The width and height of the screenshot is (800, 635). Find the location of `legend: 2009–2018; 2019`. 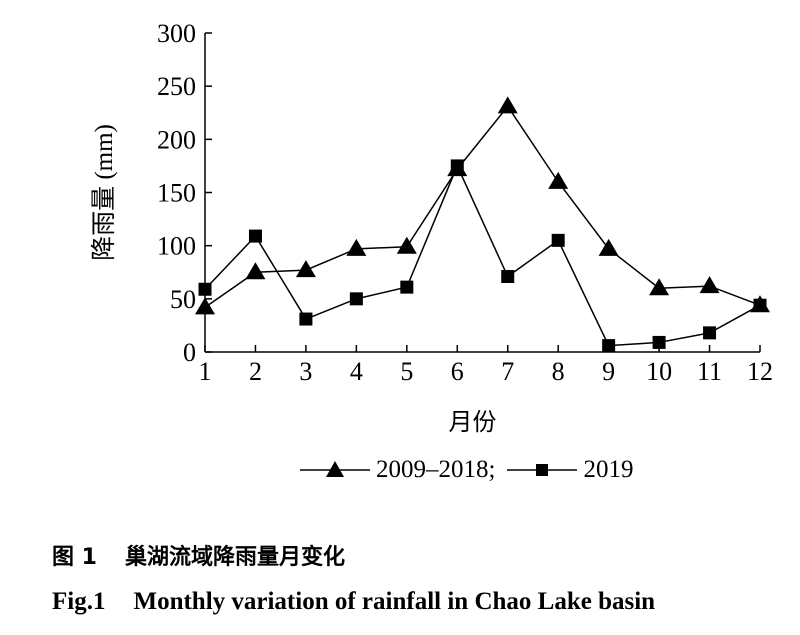

legend: 2009–2018; 2019 is located at coordinates (472, 470).